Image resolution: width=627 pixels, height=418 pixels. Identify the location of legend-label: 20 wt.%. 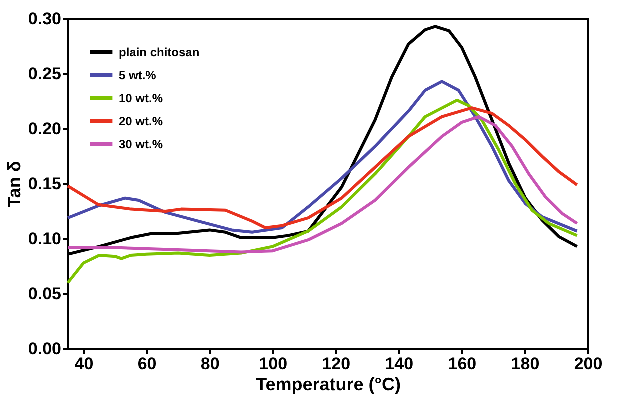
(141, 121).